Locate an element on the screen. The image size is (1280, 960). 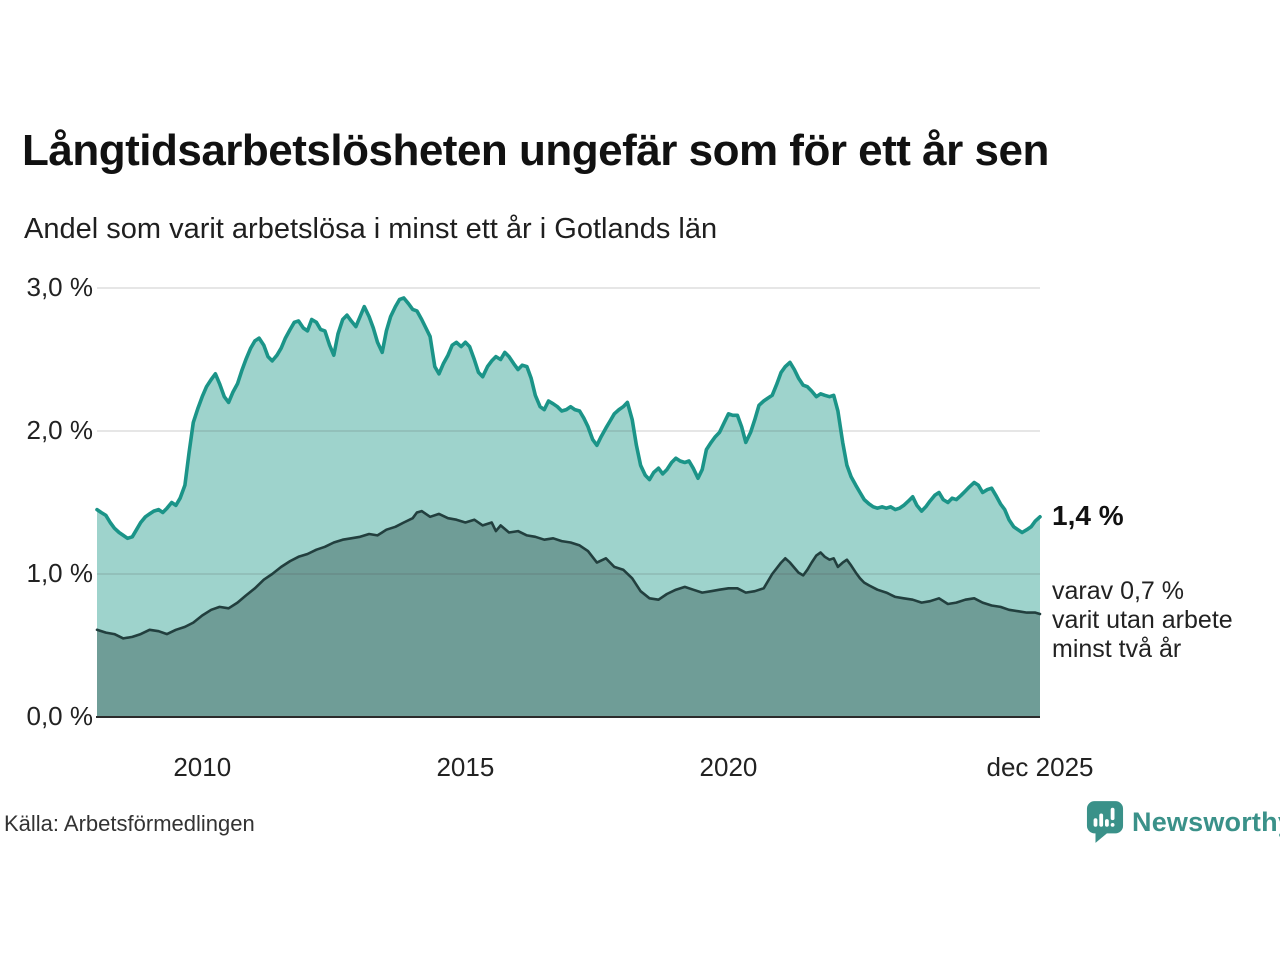
y-tick-label: 1,0 % is located at coordinates (60, 572).